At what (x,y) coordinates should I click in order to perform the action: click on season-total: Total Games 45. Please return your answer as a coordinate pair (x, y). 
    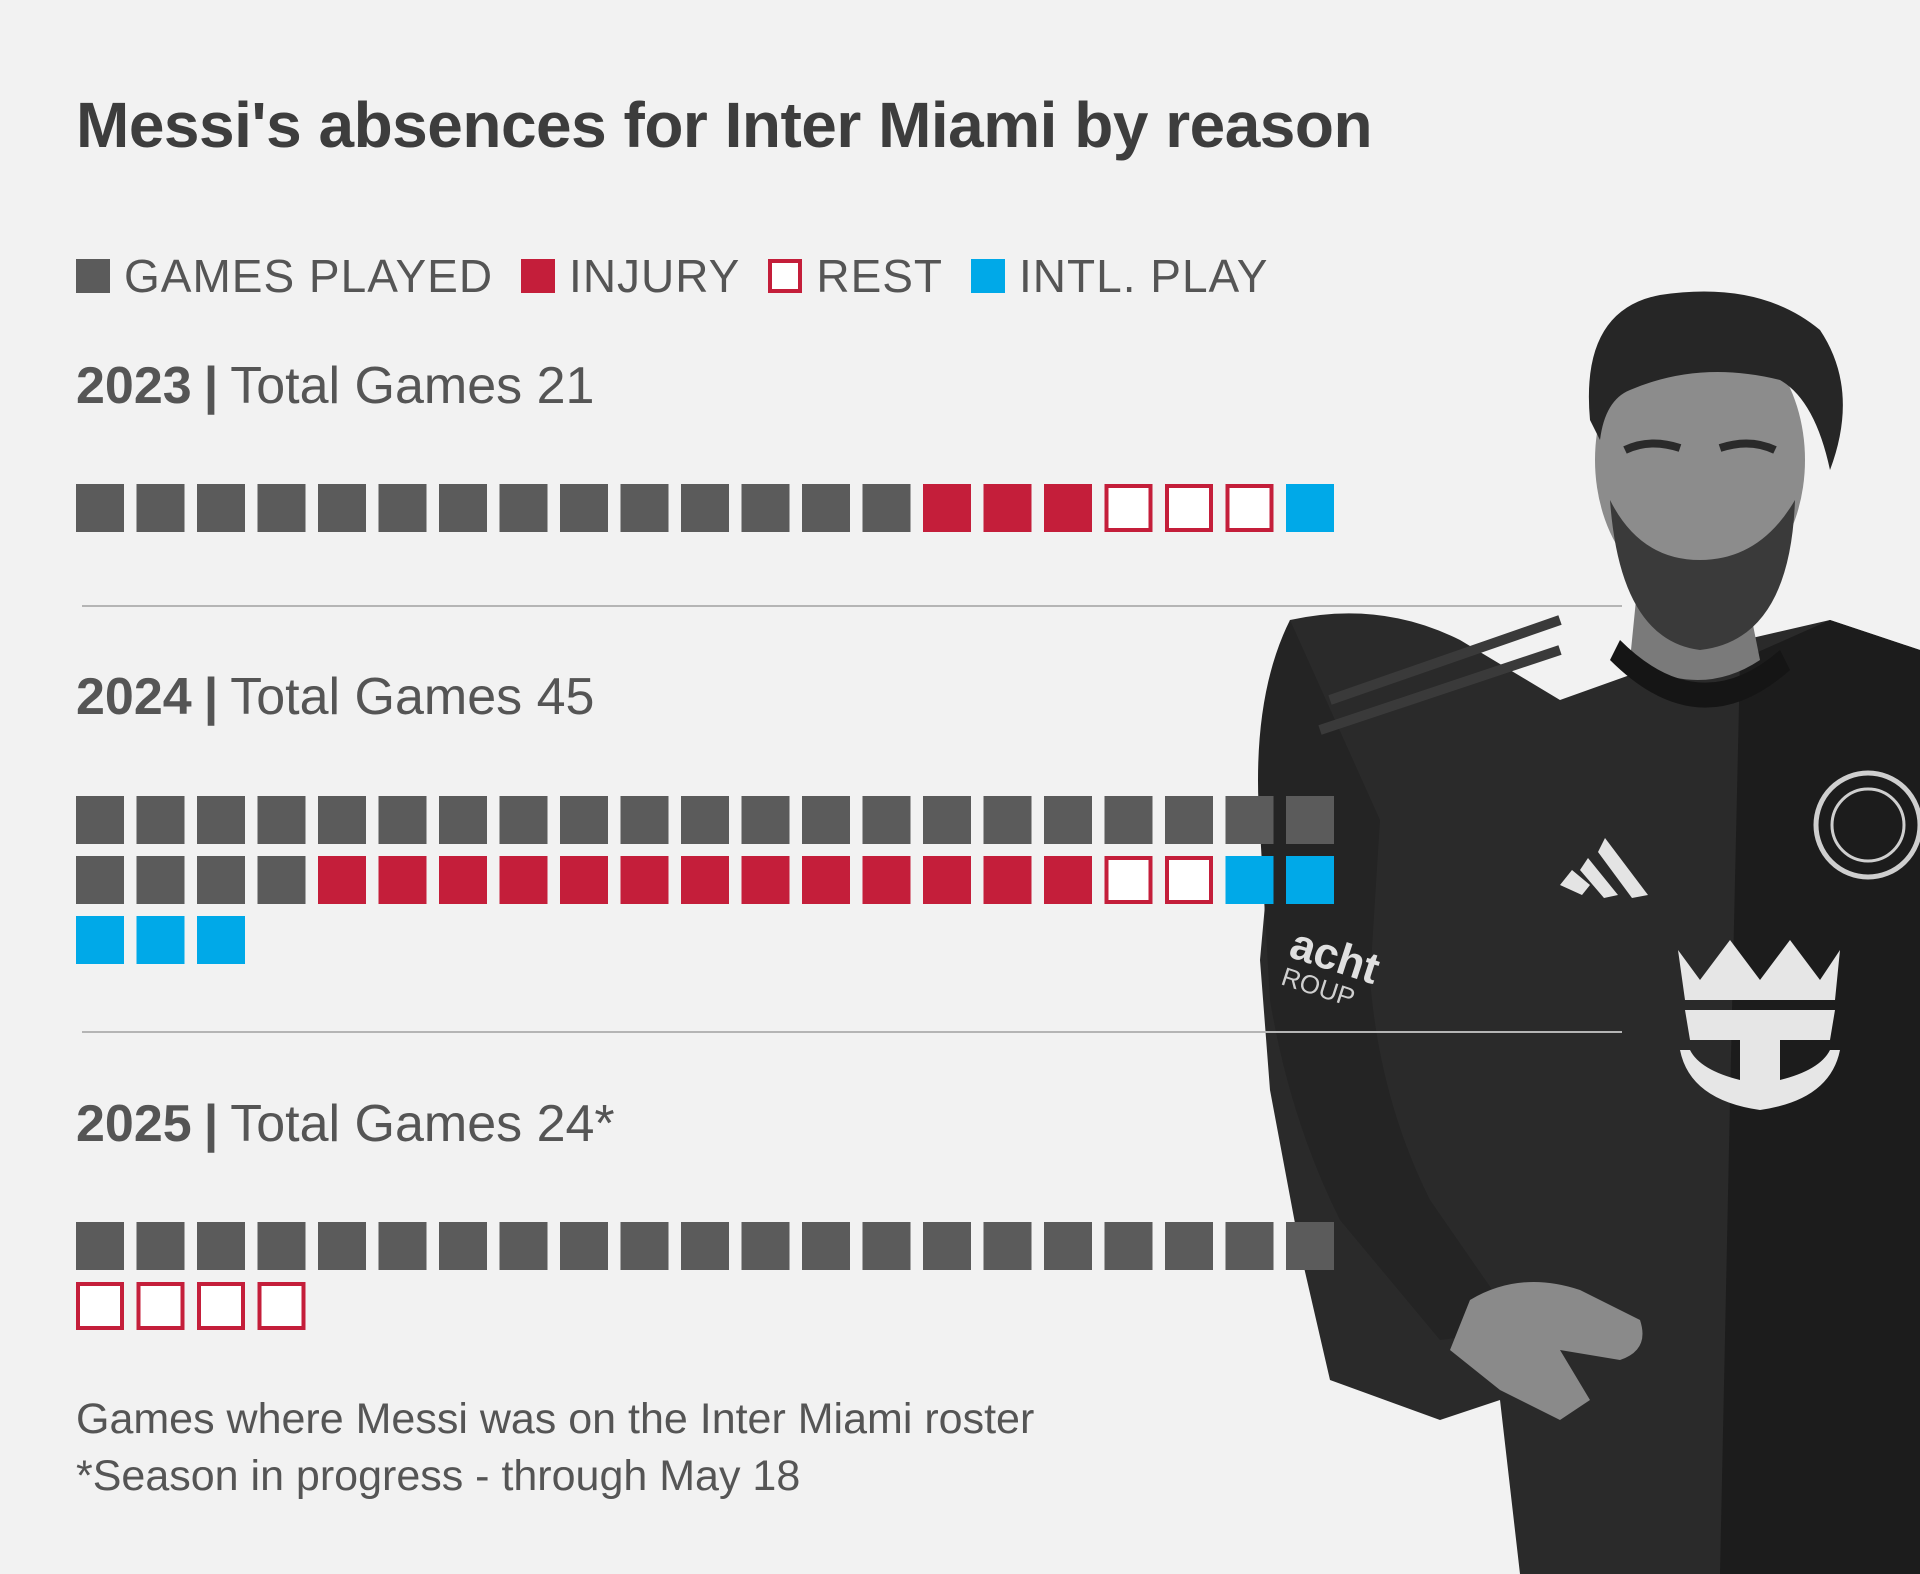
    Looking at the image, I should click on (412, 697).